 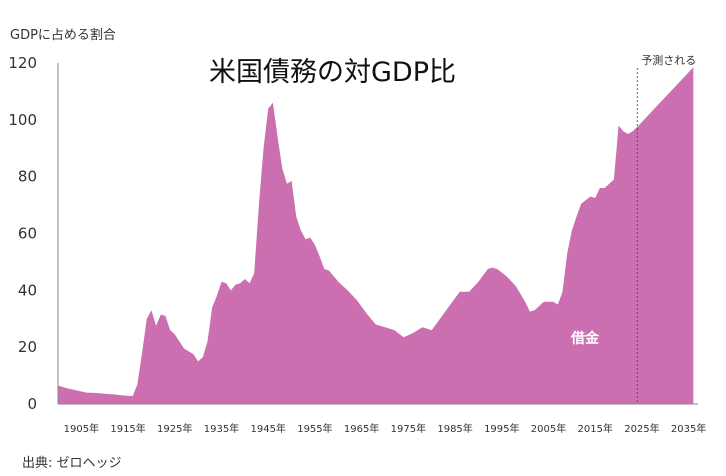 I want to click on chart-title: 米国債務の対GDP比, so click(x=332, y=72).